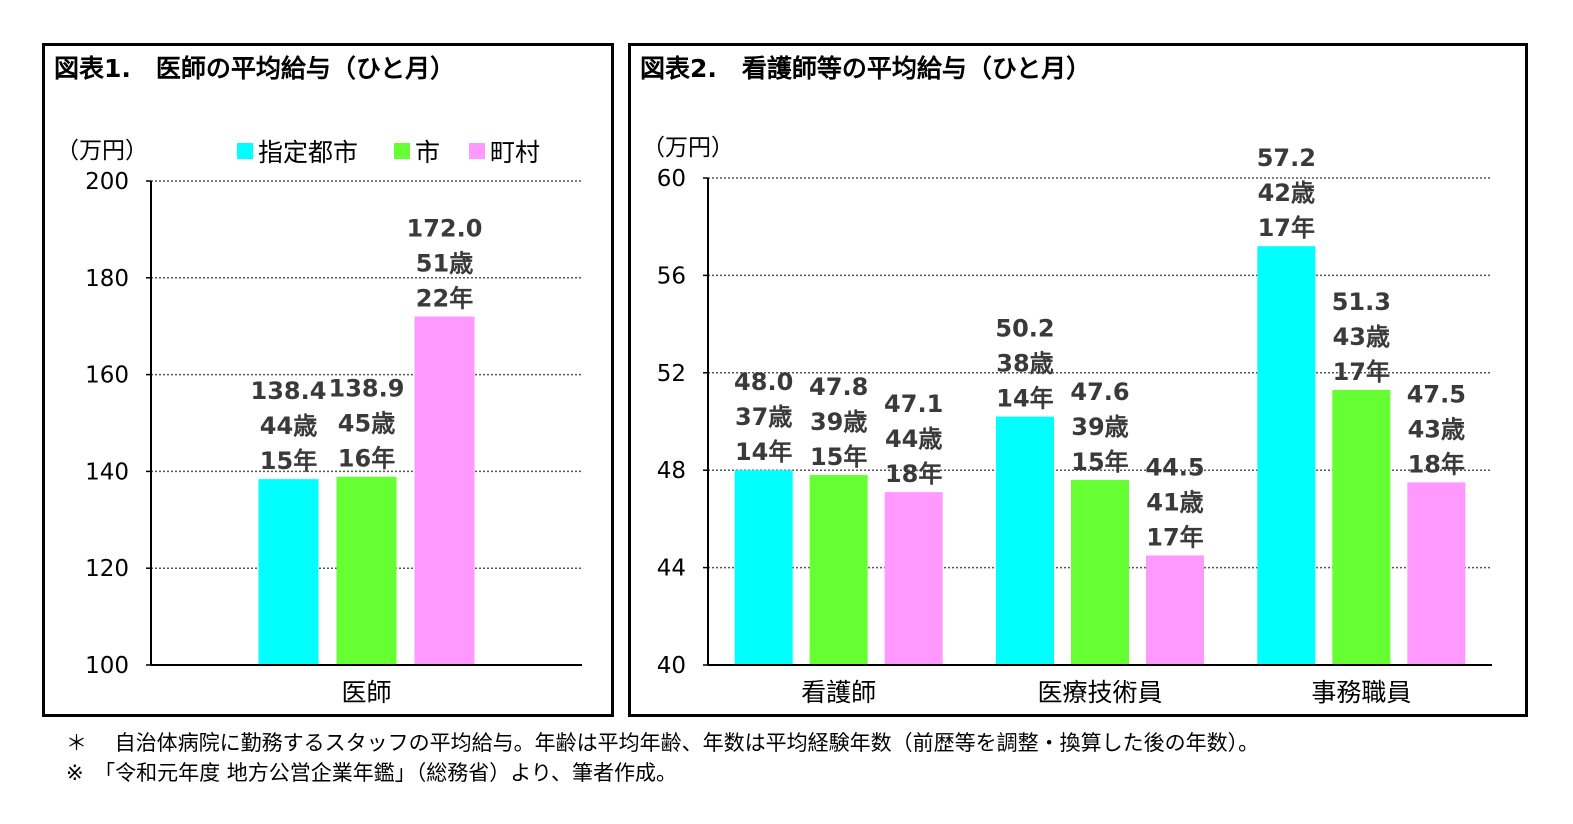 The height and width of the screenshot is (824, 1573). I want to click on c2-y-tick-label: 40, so click(671, 666).